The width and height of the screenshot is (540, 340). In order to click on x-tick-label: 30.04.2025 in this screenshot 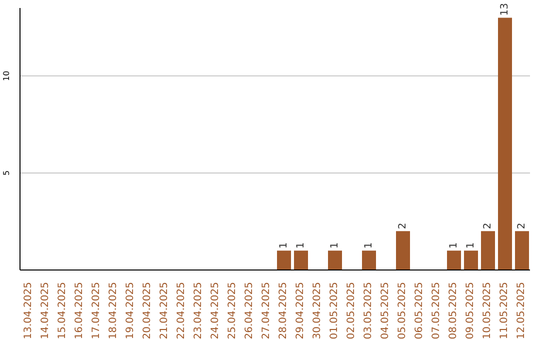, I will do `click(317, 311)`.